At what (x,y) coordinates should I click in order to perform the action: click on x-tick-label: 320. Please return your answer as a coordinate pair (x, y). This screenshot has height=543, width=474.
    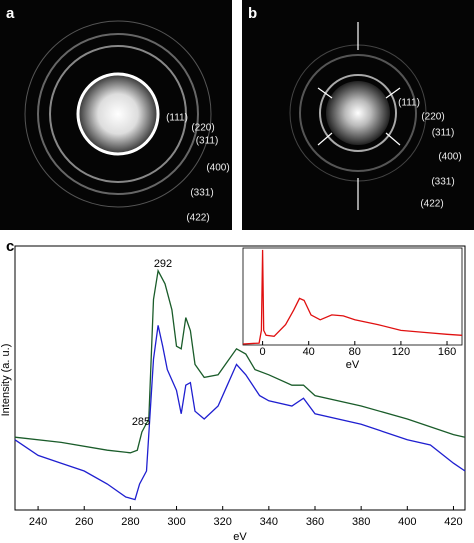
    Looking at the image, I should click on (223, 522).